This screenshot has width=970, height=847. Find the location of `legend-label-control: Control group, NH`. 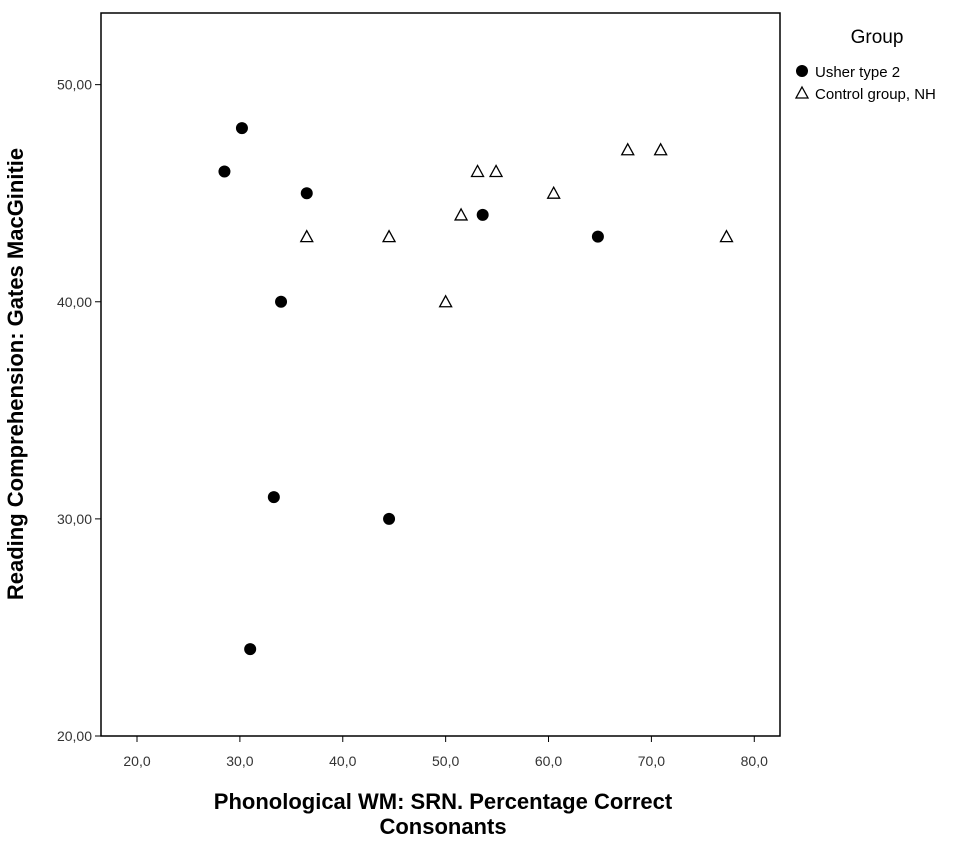

legend-label-control: Control group, NH is located at coordinates (875, 94).